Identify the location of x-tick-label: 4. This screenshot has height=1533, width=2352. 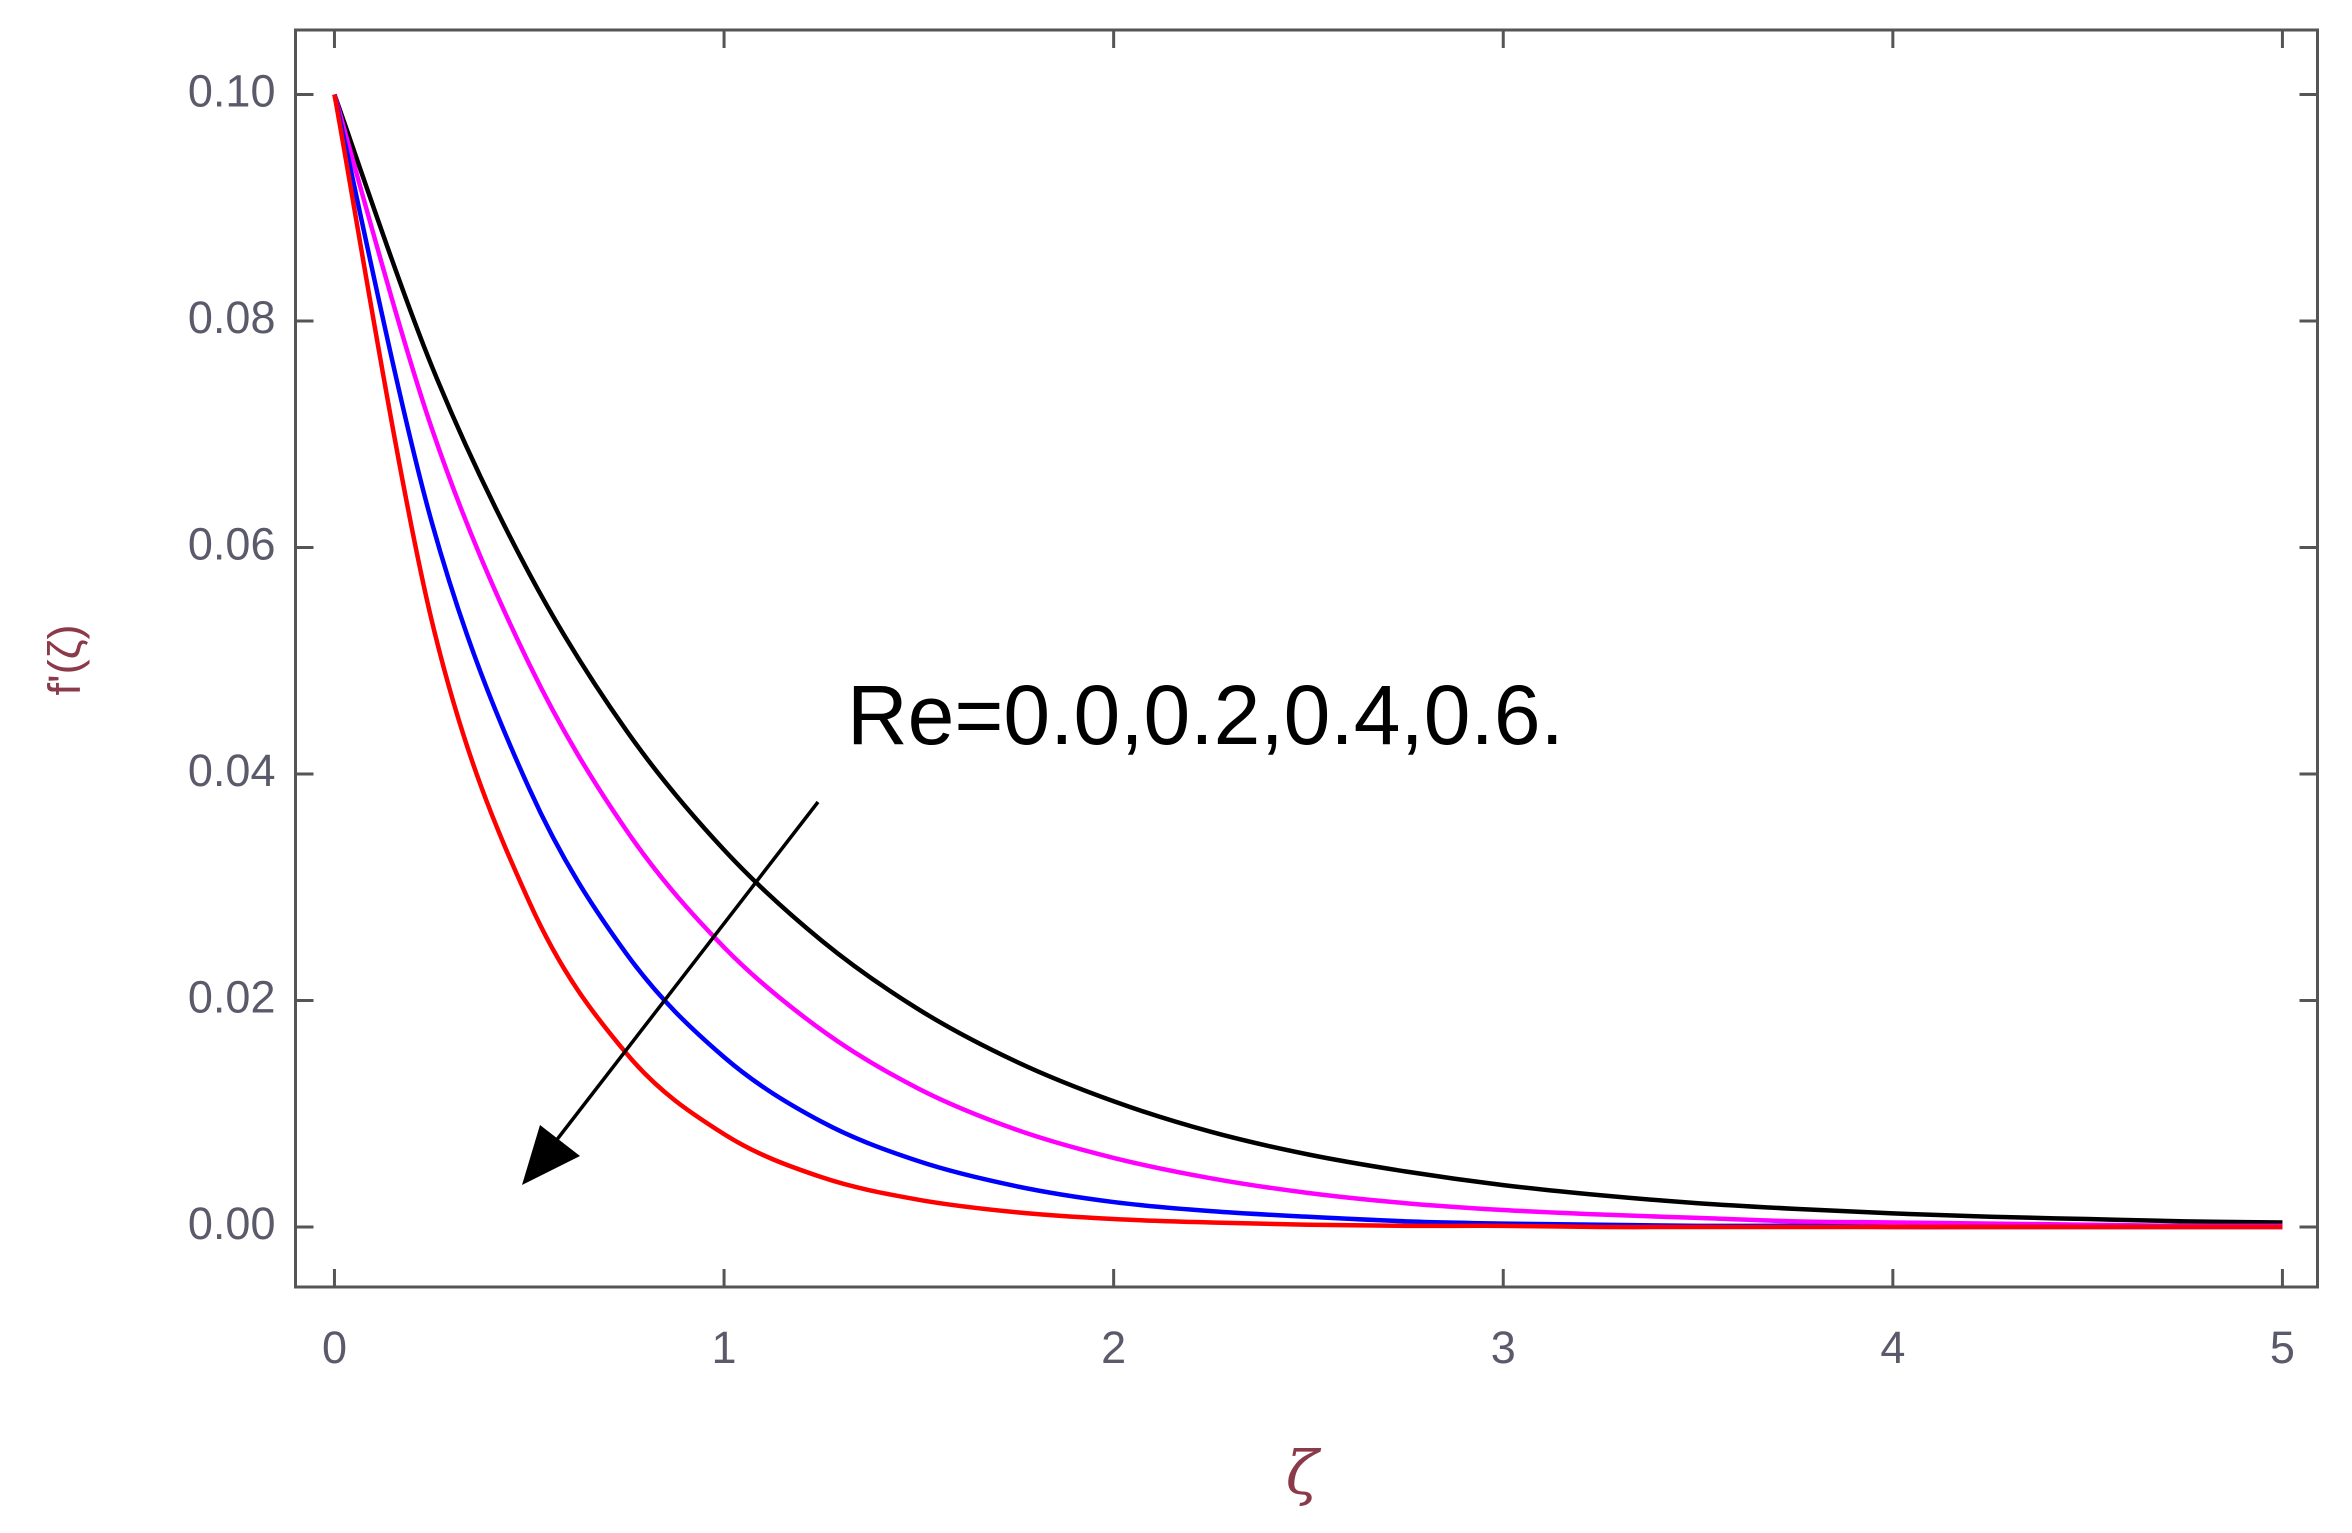
(1892, 1347).